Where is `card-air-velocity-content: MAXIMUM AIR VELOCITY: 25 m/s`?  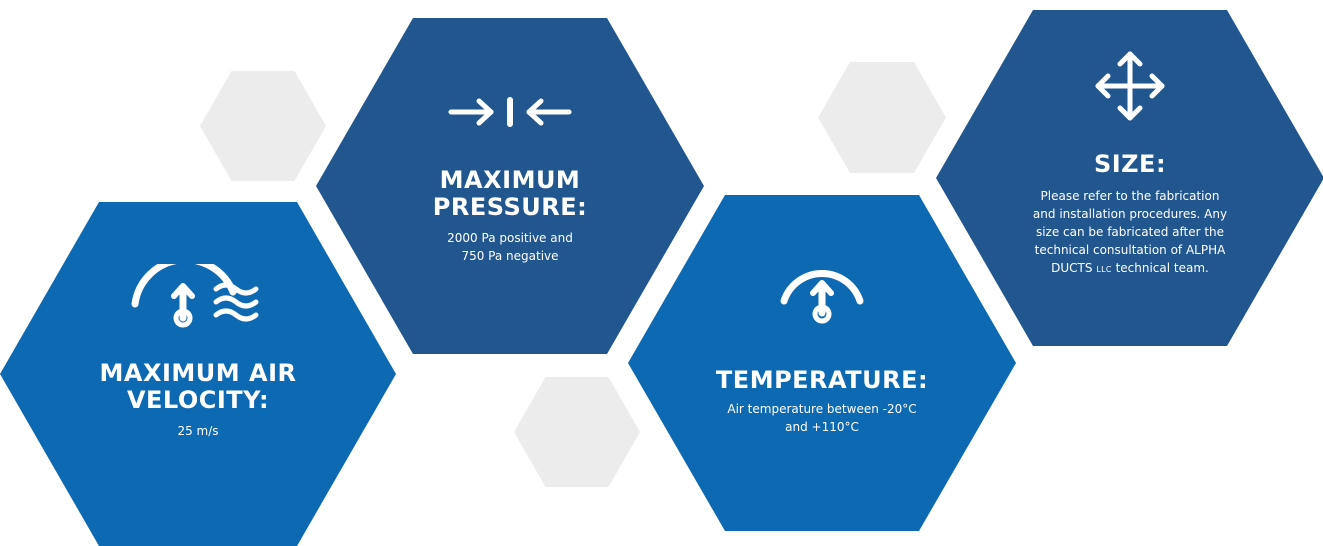 card-air-velocity-content: MAXIMUM AIR VELOCITY: 25 m/s is located at coordinates (198, 400).